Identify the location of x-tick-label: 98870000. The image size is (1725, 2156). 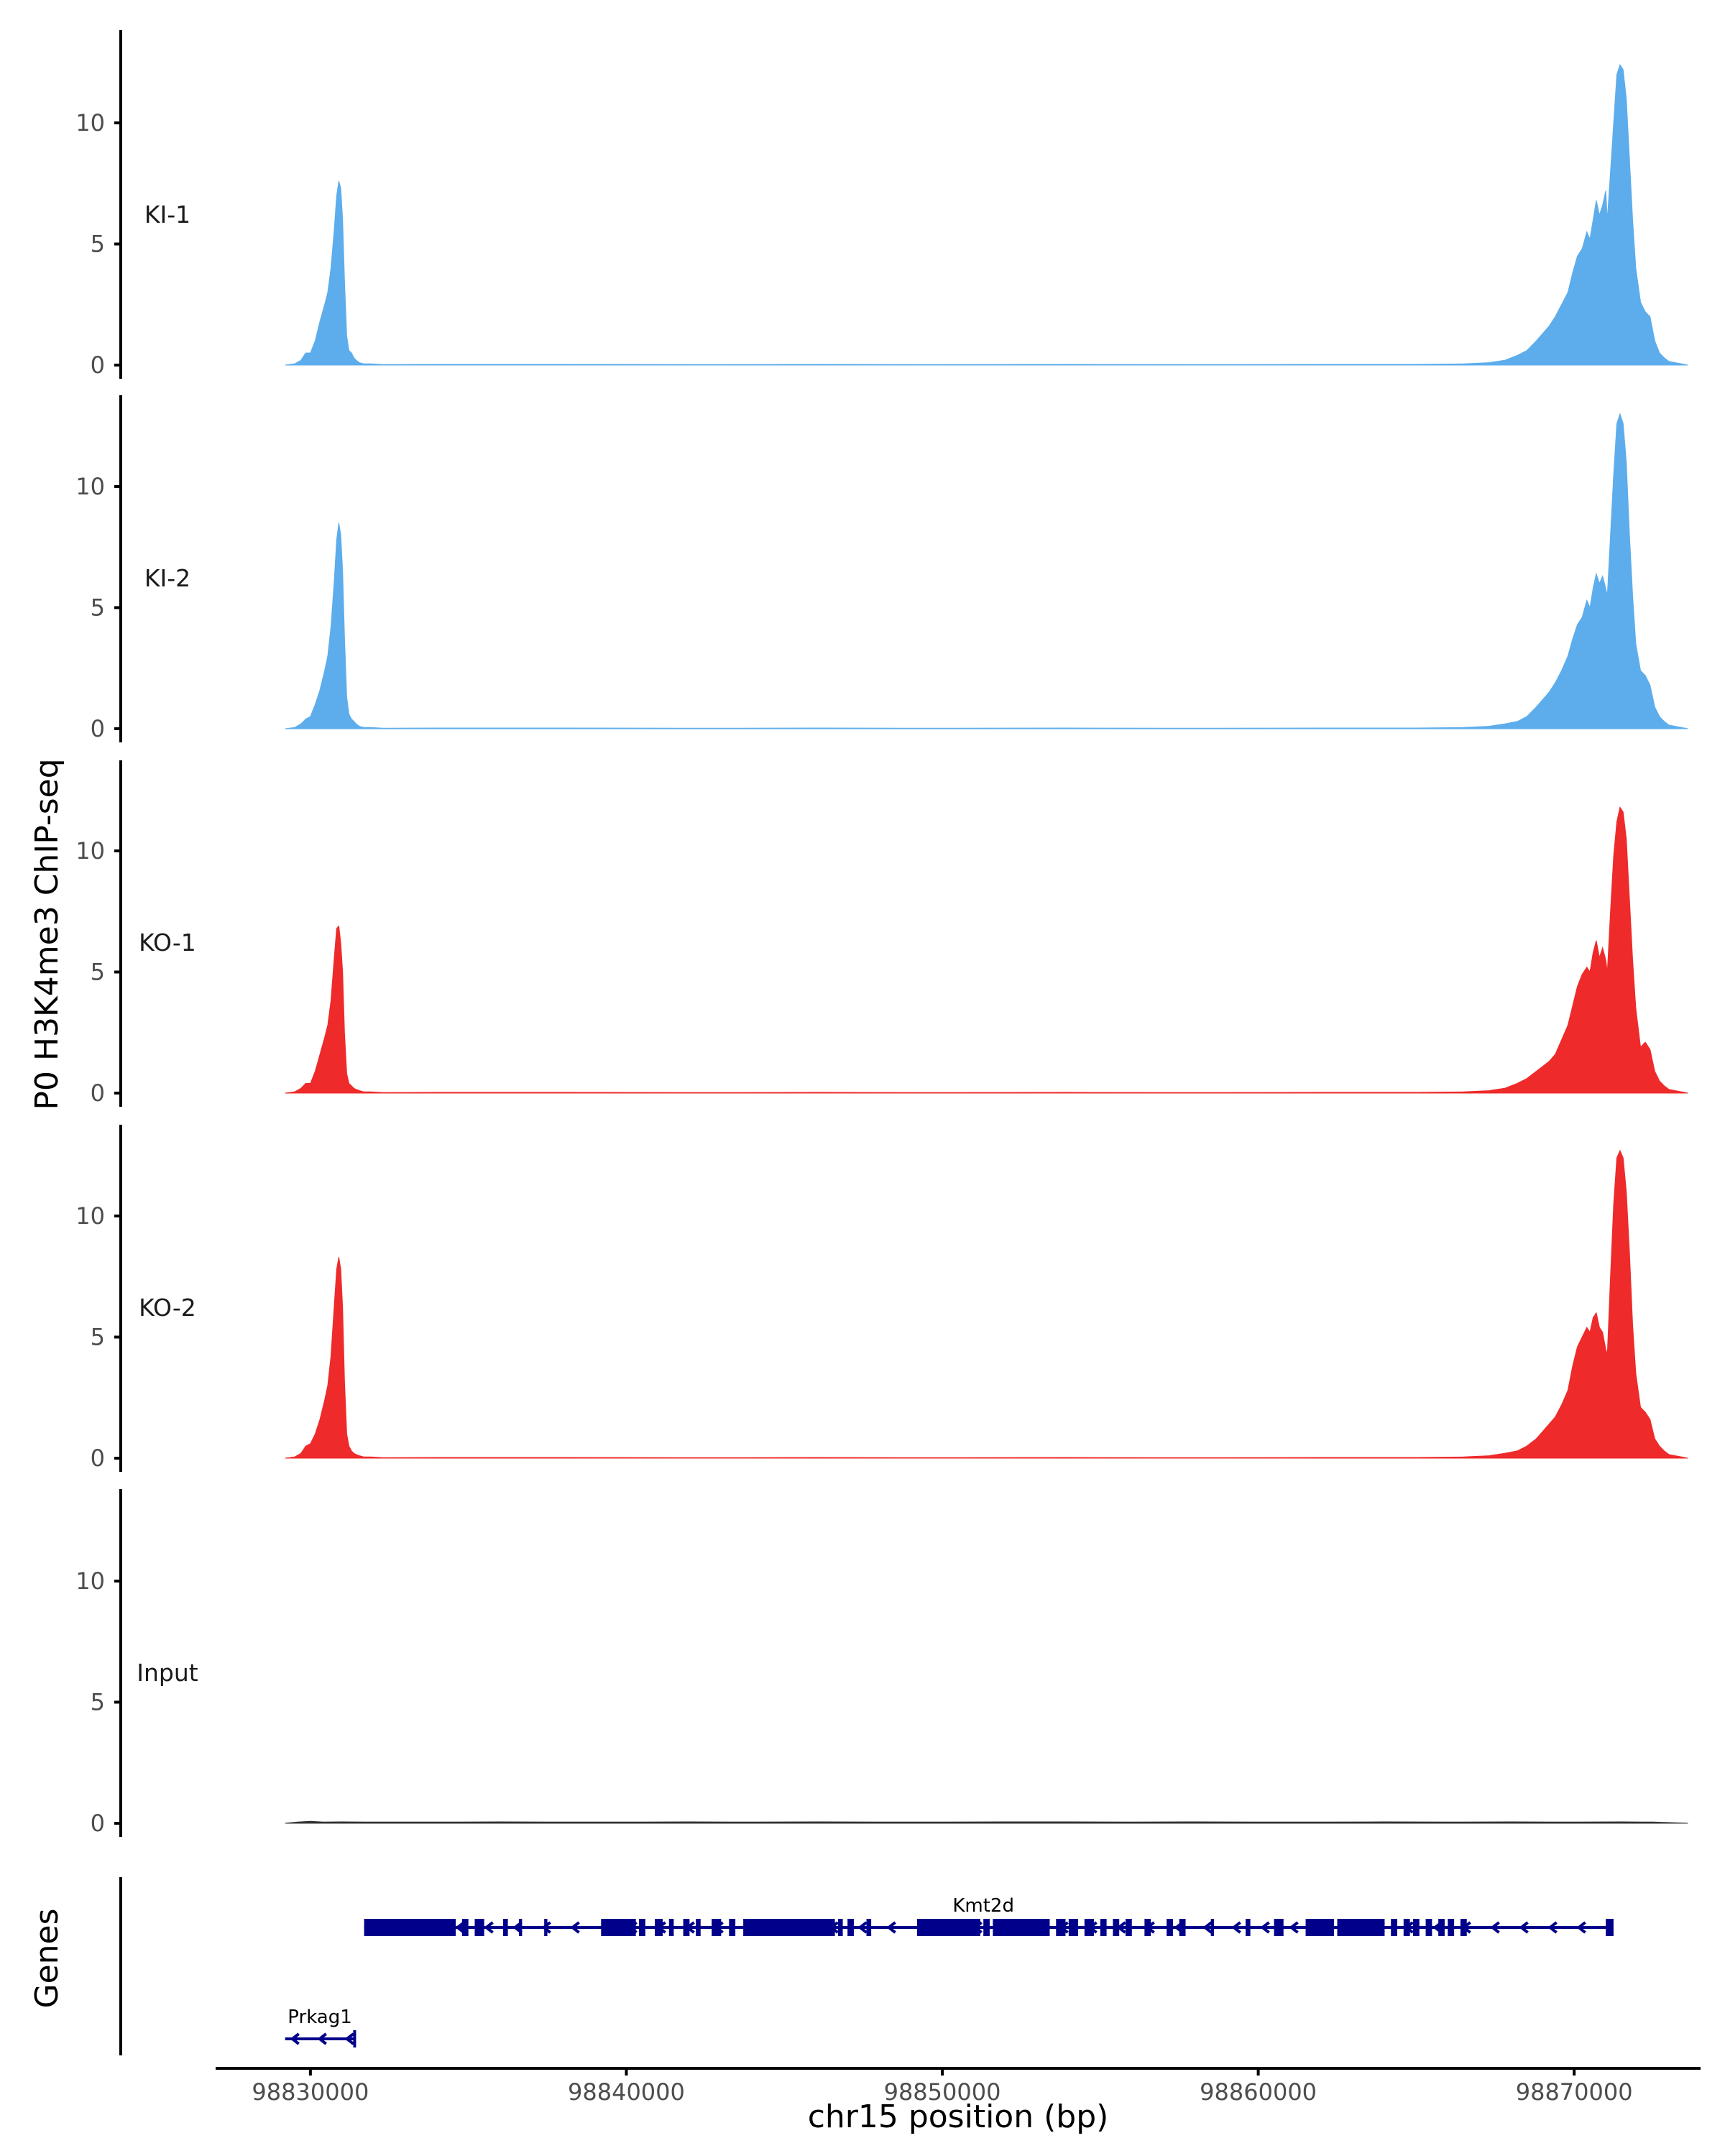
(1574, 2092).